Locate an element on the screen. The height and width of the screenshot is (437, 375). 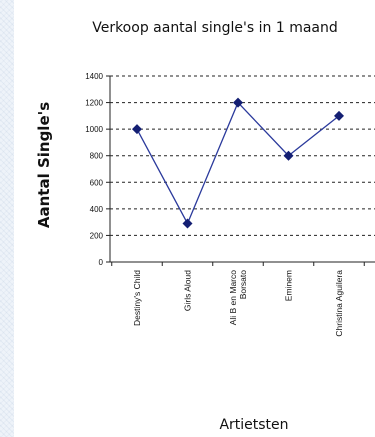
x-tick-label-line: Borsato is located at coordinates (243, 285).